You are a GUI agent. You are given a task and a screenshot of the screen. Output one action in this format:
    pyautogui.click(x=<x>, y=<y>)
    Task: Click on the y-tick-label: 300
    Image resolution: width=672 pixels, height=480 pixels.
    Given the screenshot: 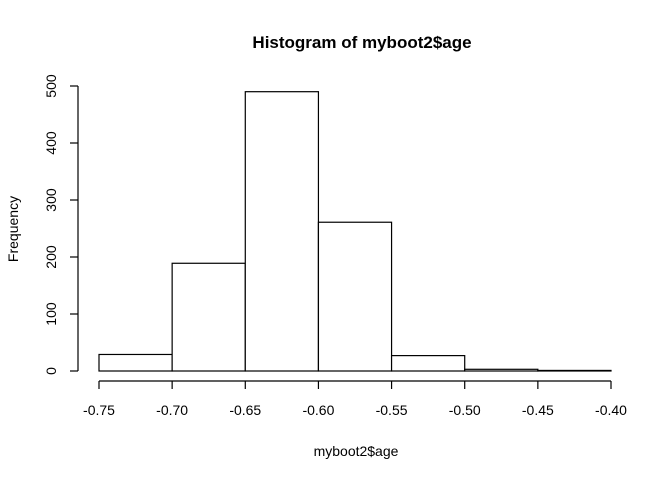 What is the action you would take?
    pyautogui.click(x=51, y=200)
    